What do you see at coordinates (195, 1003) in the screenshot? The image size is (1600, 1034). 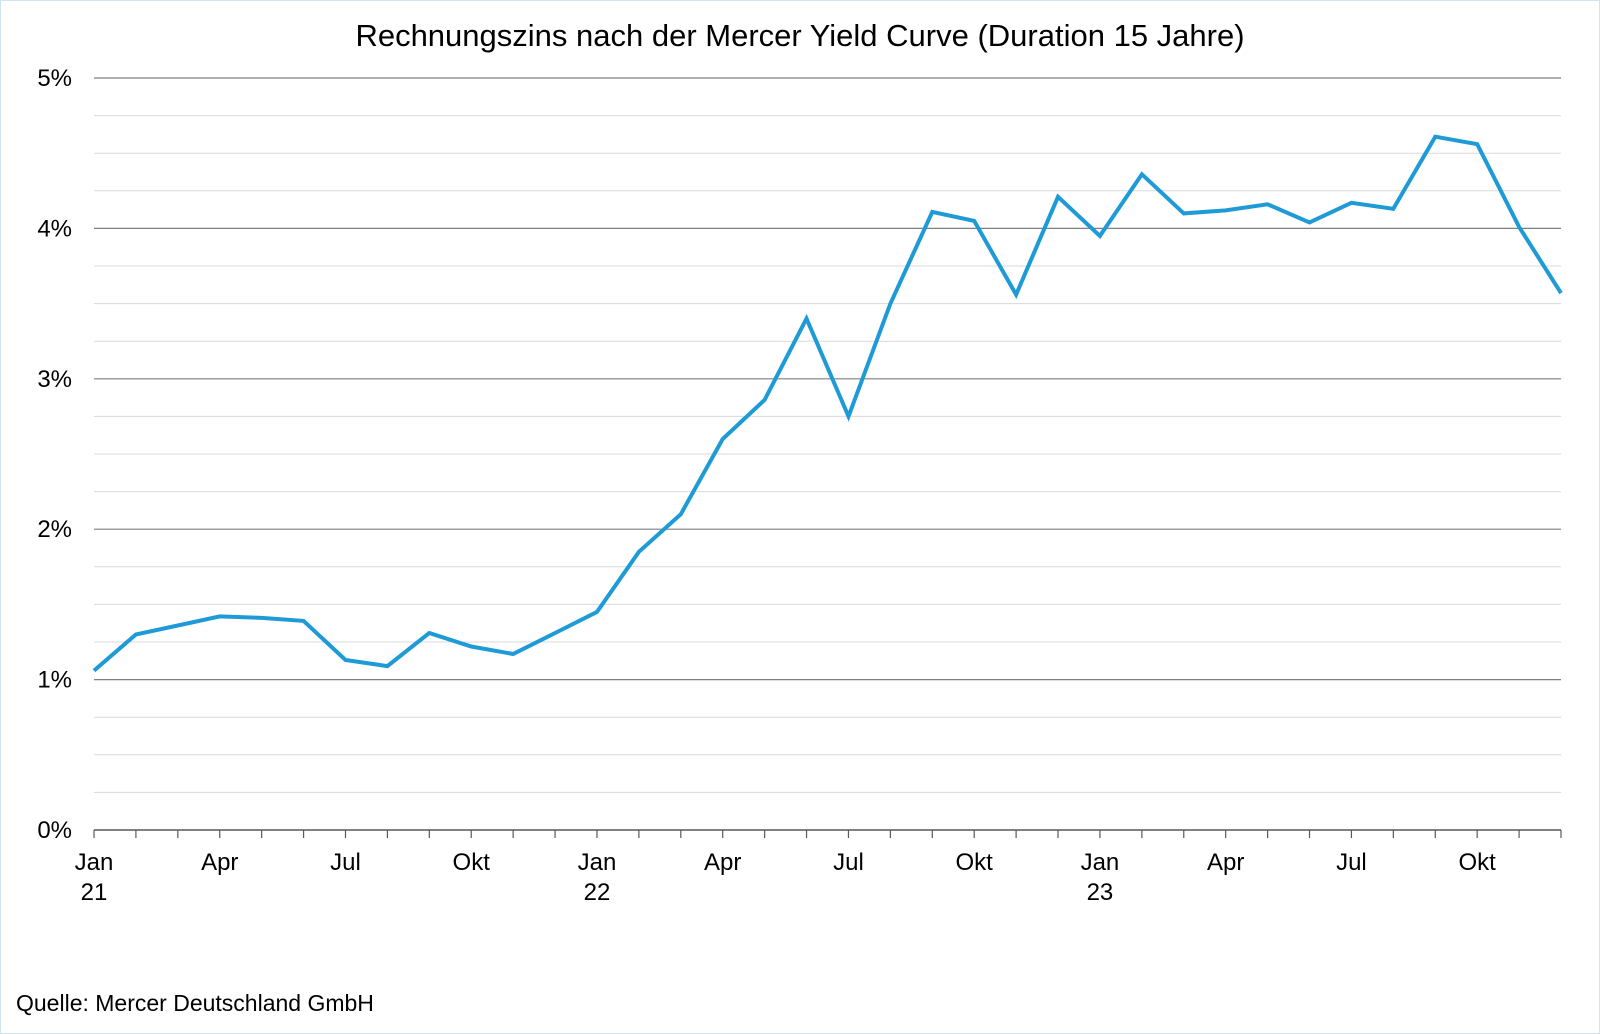 I see `source-note: Quelle: Mercer Deutschland GmbH` at bounding box center [195, 1003].